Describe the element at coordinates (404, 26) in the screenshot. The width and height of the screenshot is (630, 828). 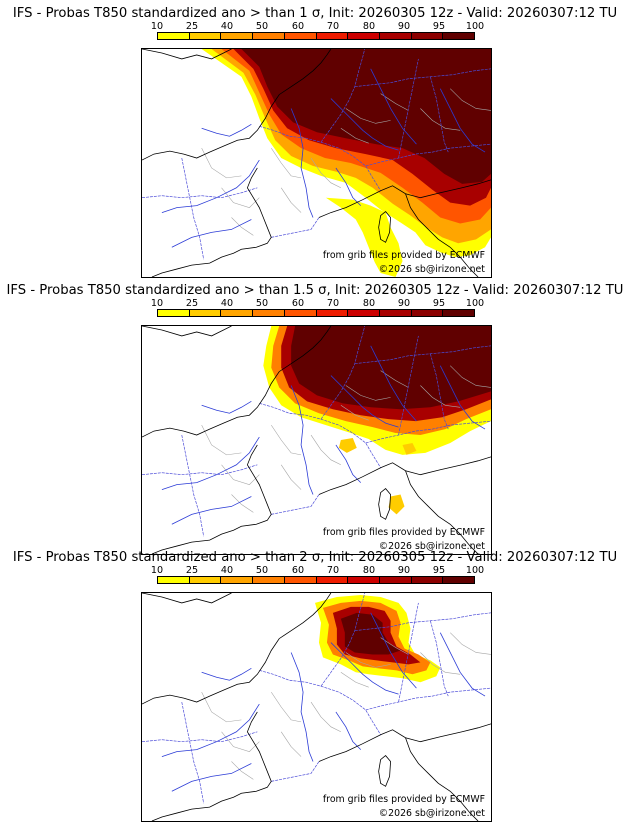
I see `colorbar-tick-label: 90` at that location.